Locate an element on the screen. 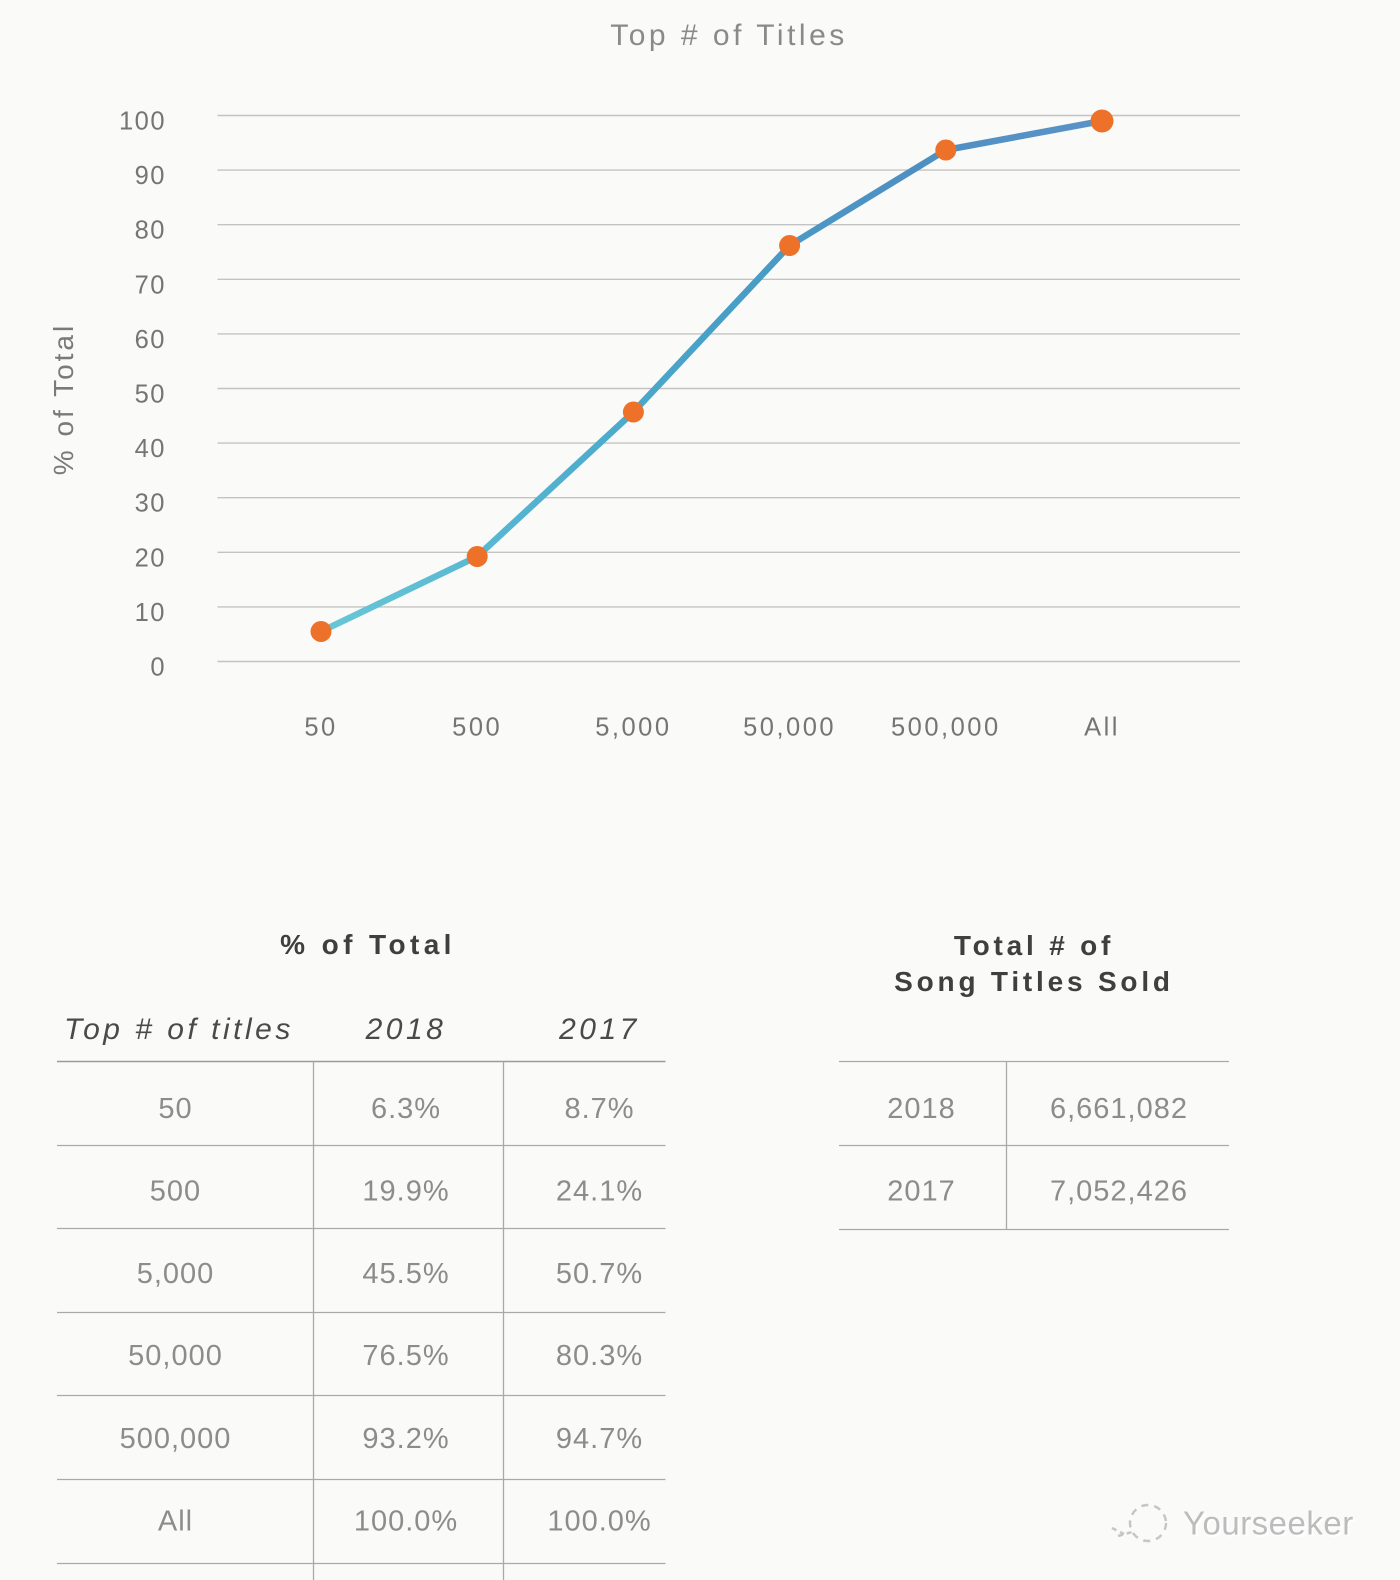 The height and width of the screenshot is (1580, 1400). svg-text: 100 is located at coordinates (142, 122).